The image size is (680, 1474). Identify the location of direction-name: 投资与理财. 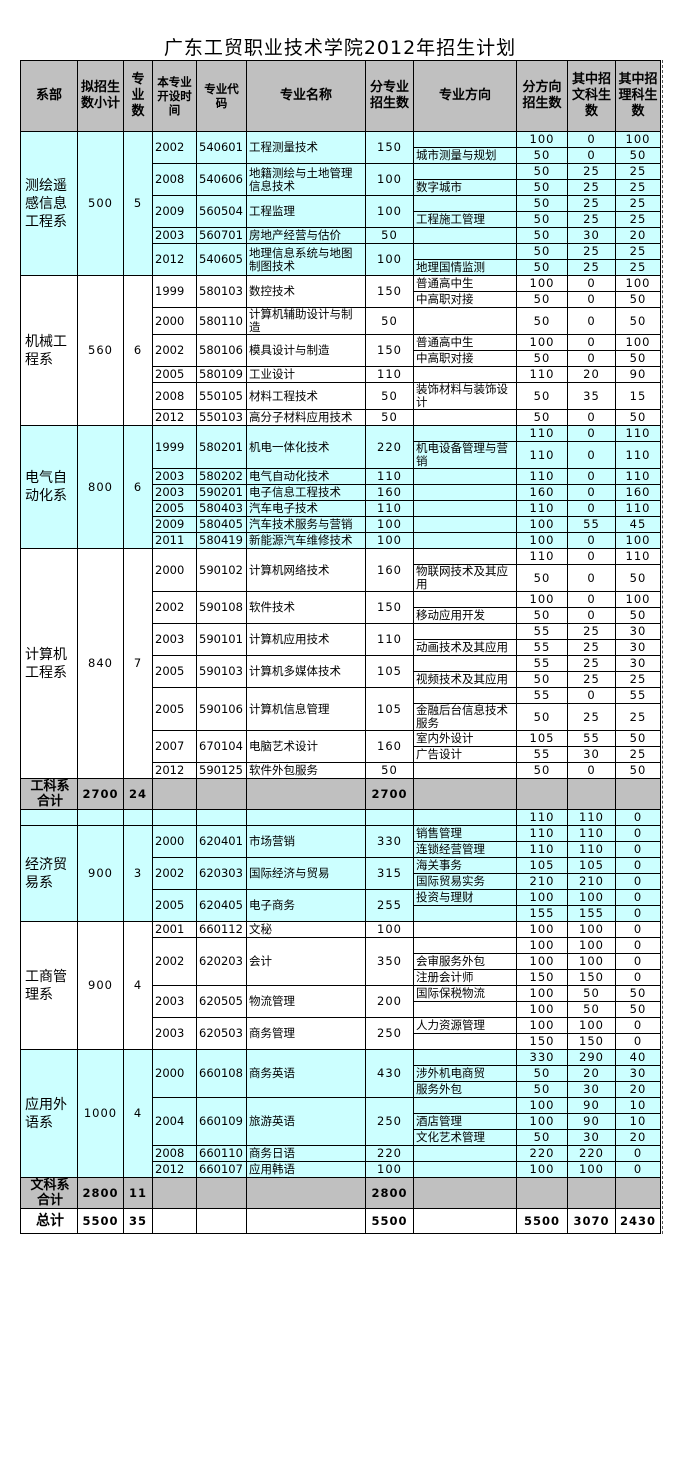
(465, 897).